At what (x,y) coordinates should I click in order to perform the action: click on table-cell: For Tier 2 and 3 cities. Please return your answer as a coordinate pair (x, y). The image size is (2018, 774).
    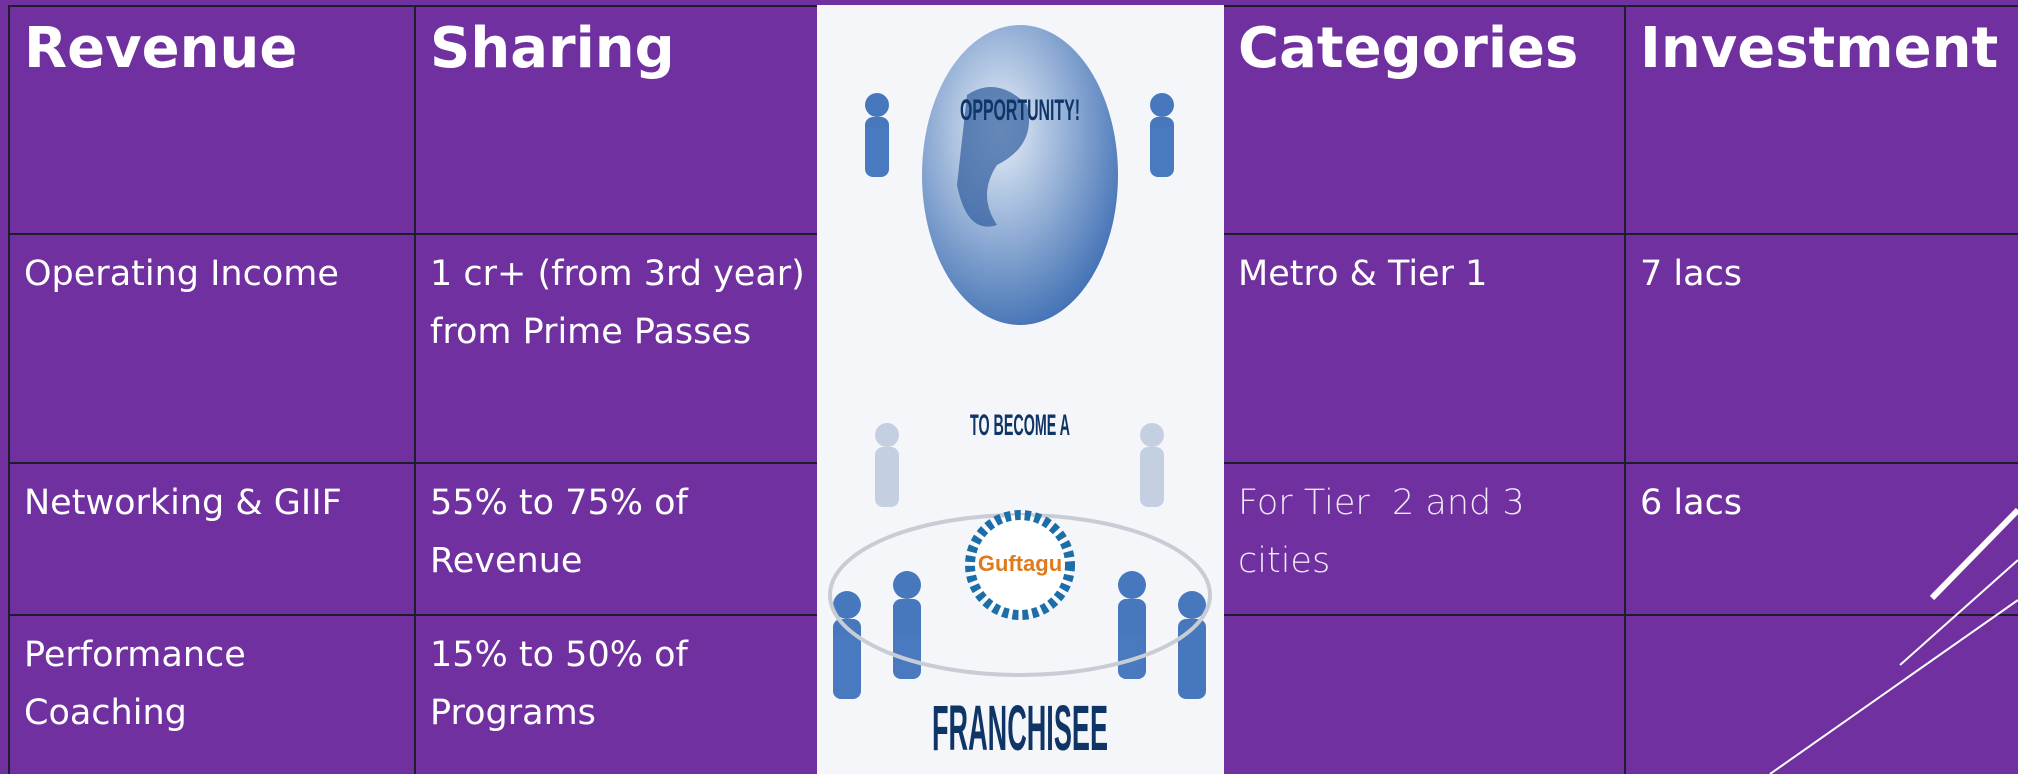
    Looking at the image, I should click on (1424, 539).